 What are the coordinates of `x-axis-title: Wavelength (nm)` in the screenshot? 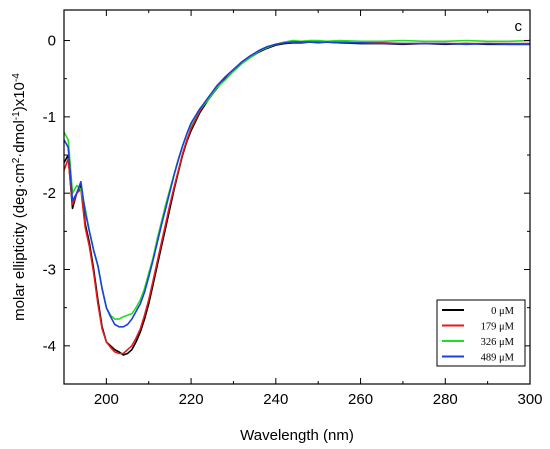 It's located at (297, 435).